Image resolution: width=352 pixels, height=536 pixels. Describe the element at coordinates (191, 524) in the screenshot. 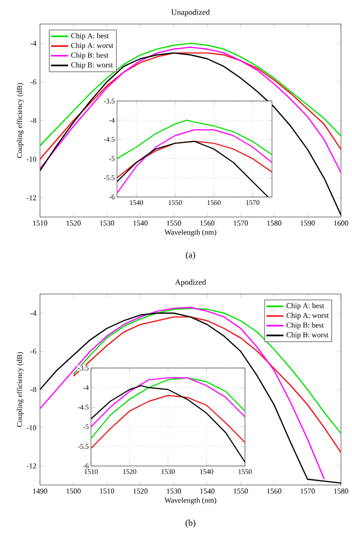

I see `text: (b)` at that location.